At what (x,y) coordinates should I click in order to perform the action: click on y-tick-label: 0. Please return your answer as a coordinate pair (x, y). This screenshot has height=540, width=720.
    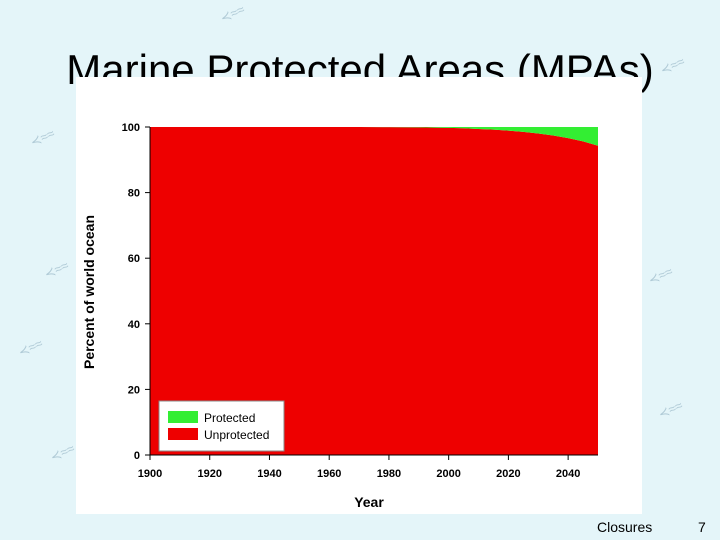
    Looking at the image, I should click on (137, 456).